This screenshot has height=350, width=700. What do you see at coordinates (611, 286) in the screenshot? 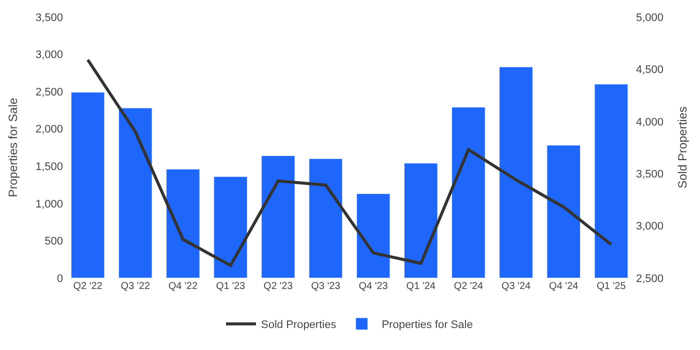
I see `x-tick-label: Q1 '25` at bounding box center [611, 286].